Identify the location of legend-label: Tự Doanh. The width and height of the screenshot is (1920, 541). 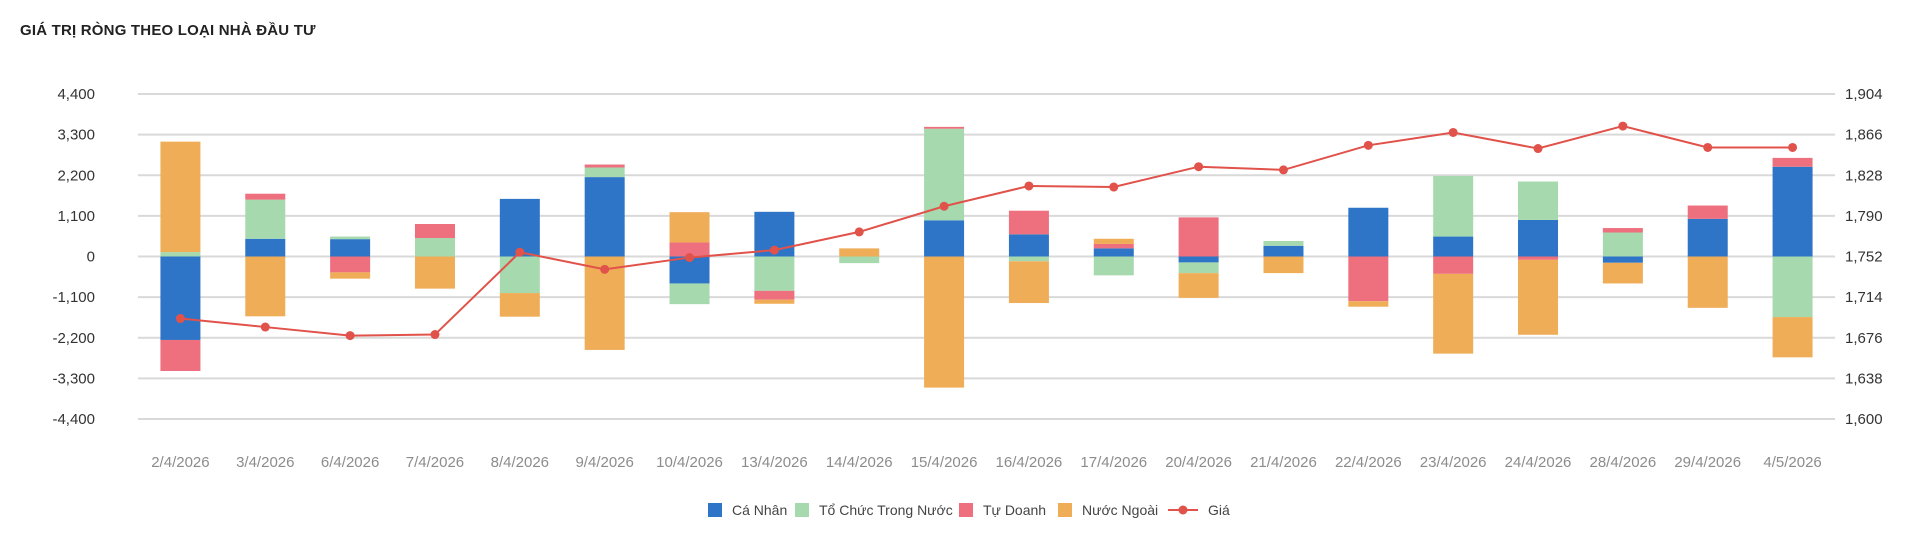
(1014, 510).